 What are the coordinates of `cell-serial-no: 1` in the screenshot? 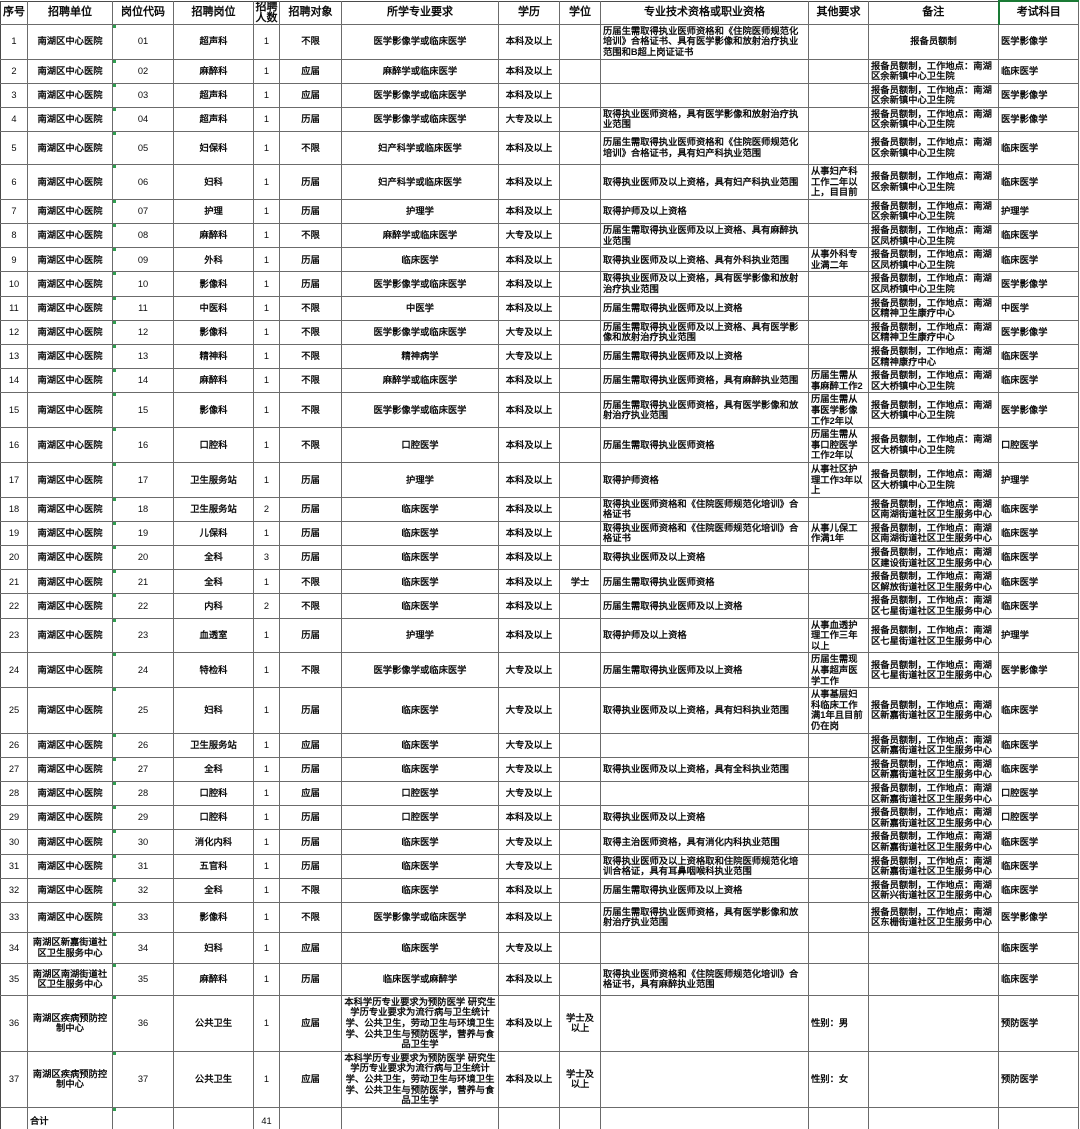 It's located at (14, 42).